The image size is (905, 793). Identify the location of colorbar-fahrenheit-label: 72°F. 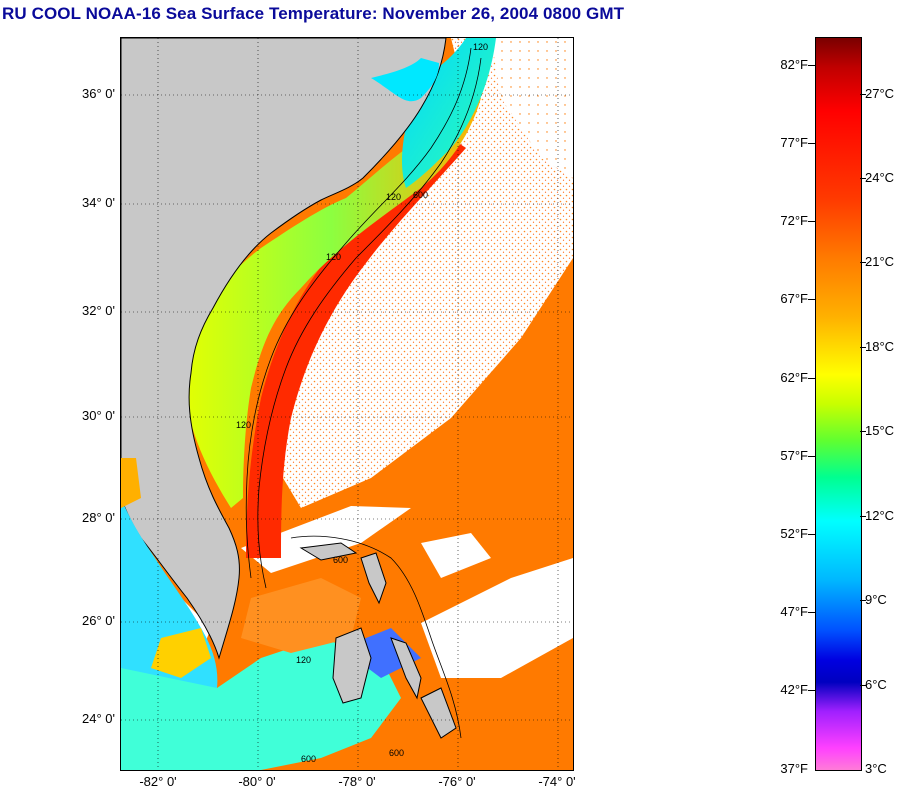
(794, 220).